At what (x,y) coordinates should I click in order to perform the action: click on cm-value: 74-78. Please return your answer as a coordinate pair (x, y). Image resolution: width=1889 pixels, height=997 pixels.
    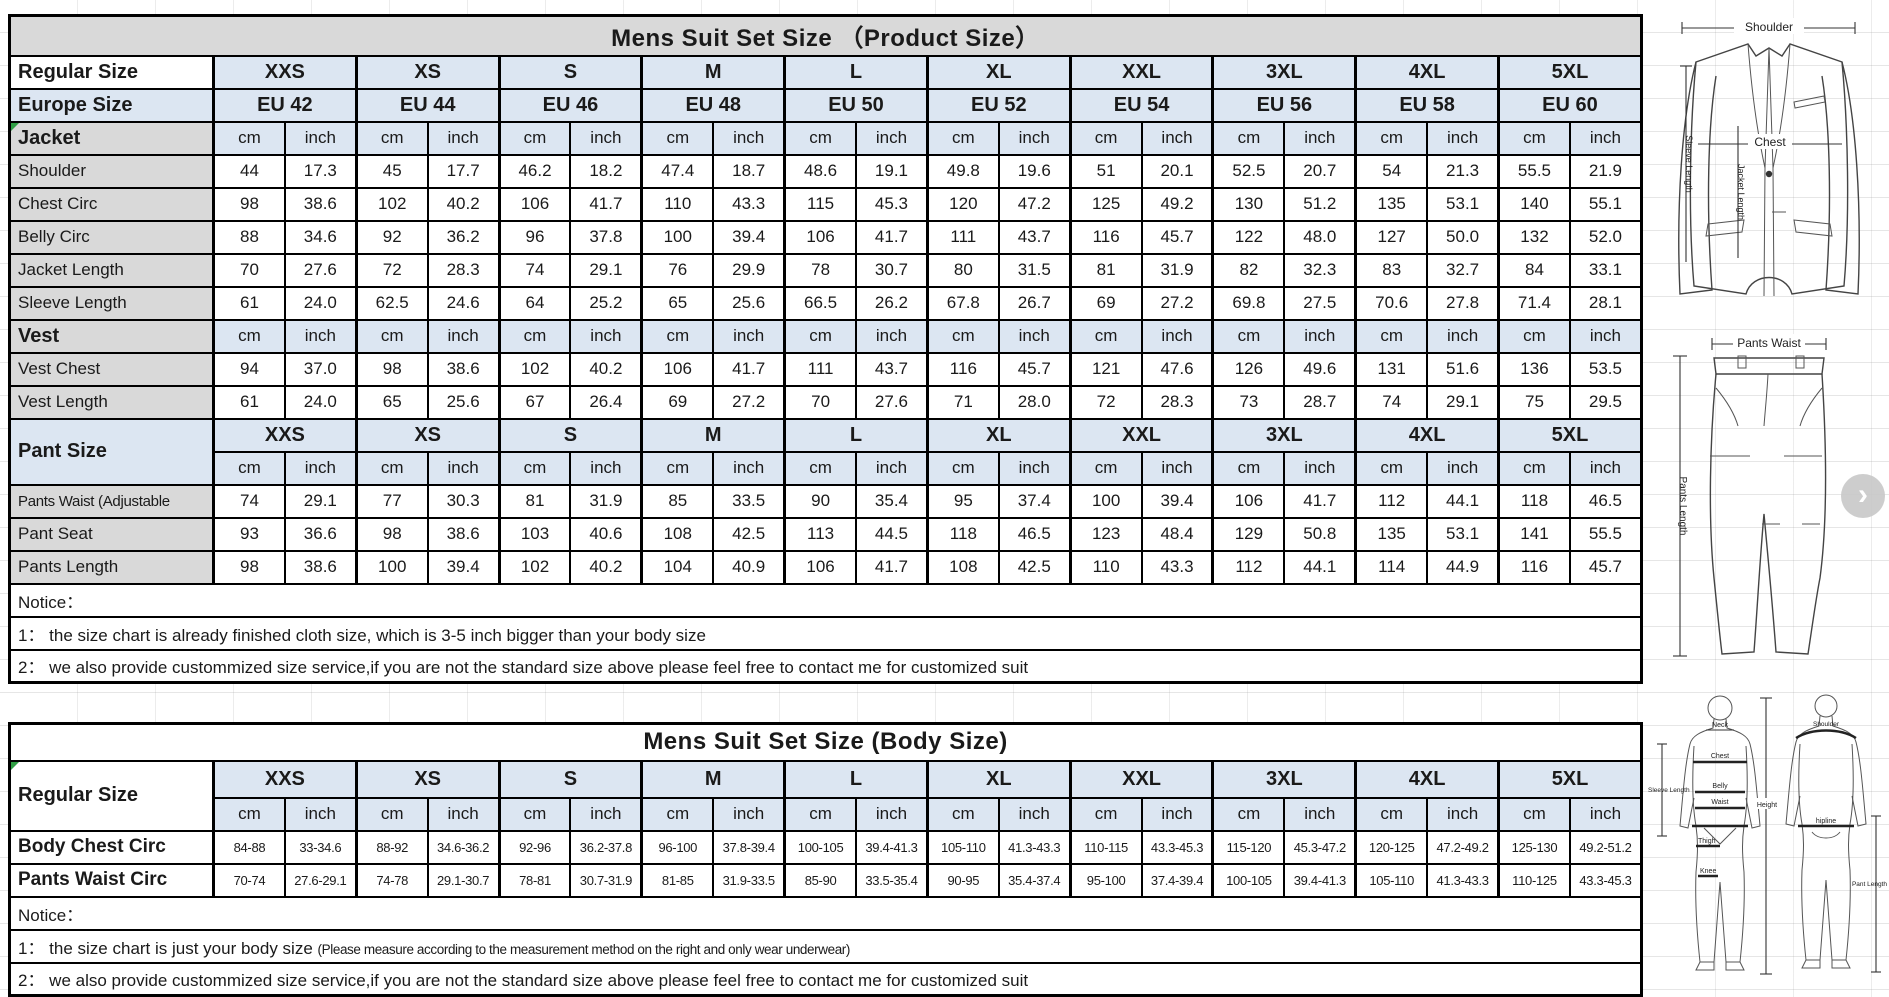
    Looking at the image, I should click on (391, 880).